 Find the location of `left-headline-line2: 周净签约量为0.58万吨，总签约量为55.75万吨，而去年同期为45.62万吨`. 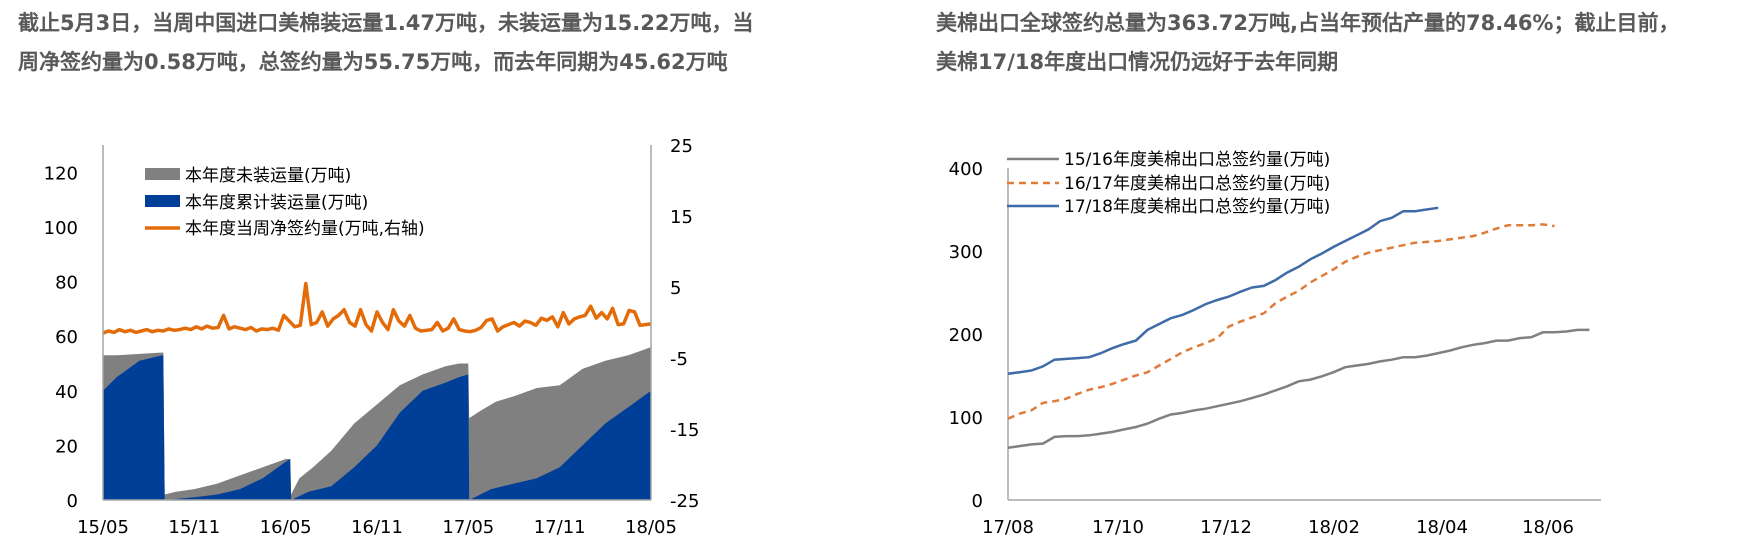

left-headline-line2: 周净签约量为0.58万吨，总签约量为55.75万吨，而去年同期为45.62万吨 is located at coordinates (373, 62).